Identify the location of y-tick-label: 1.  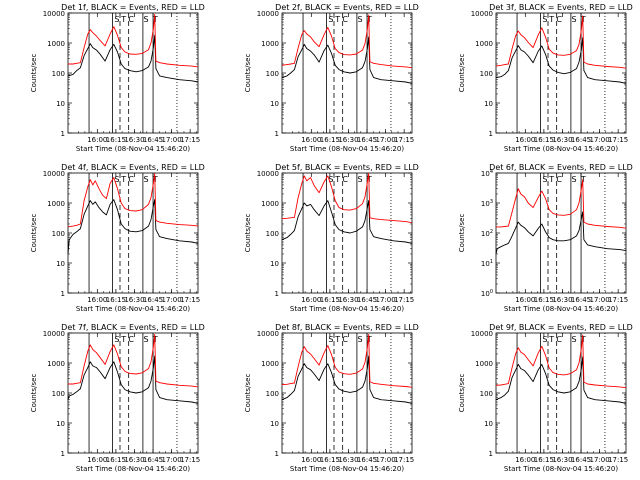
(277, 454).